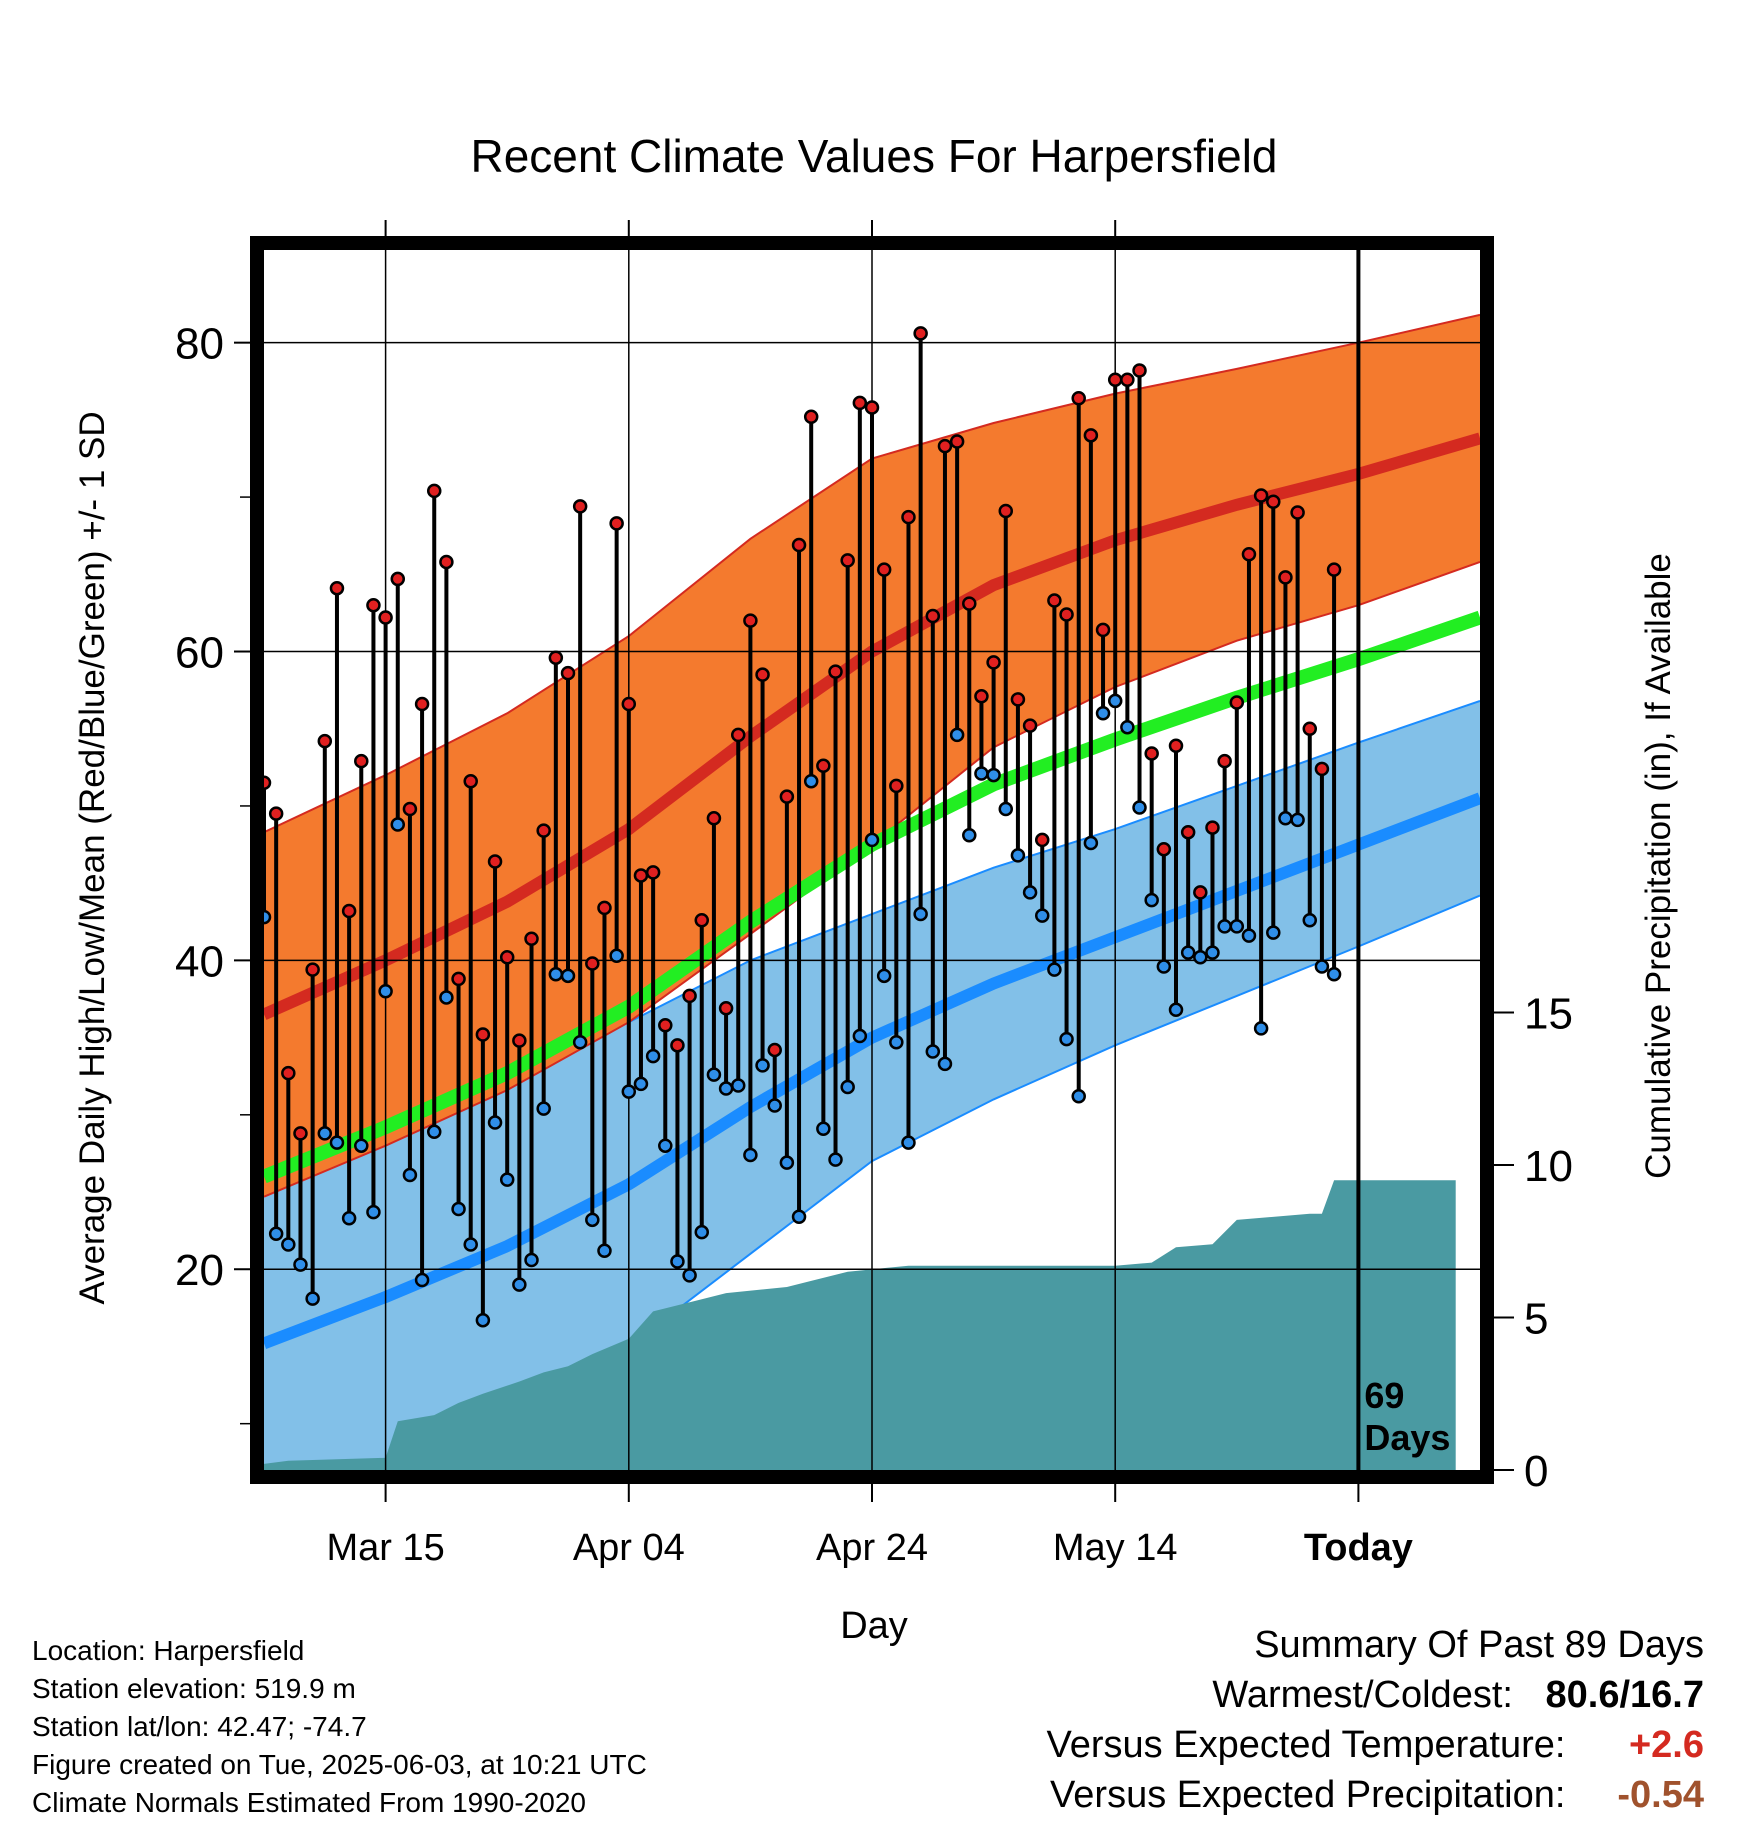 The height and width of the screenshot is (1828, 1748). I want to click on y-tick-label: 80, so click(199, 344).